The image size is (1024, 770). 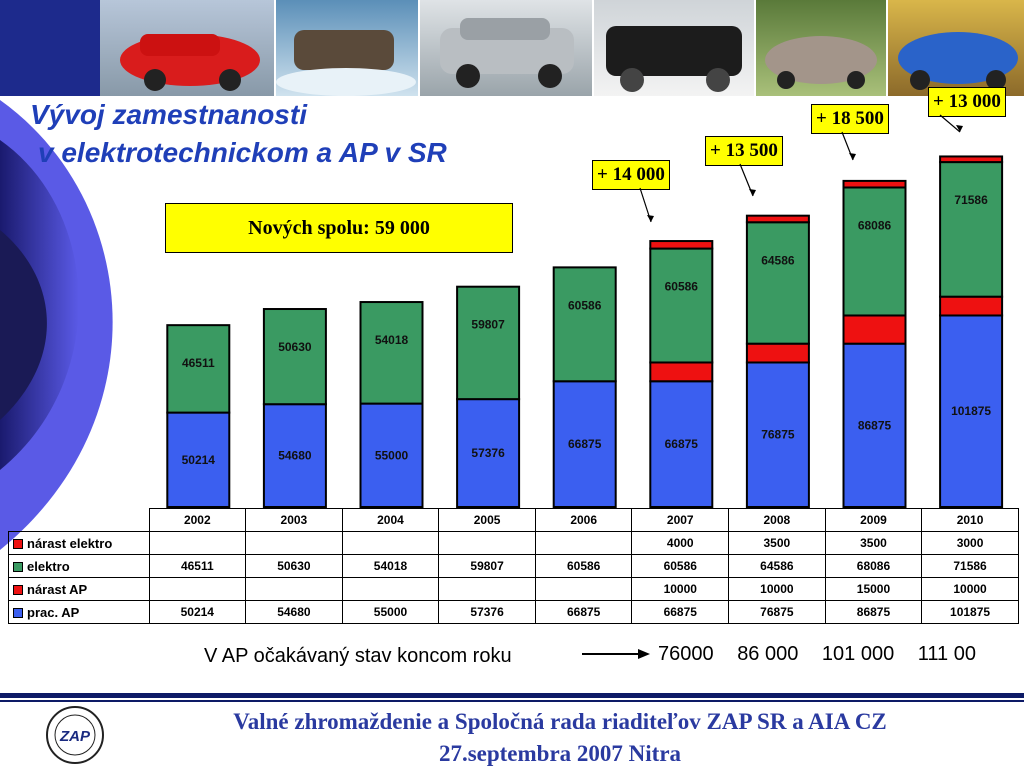 I want to click on table-header-2005: 2005, so click(x=487, y=520).